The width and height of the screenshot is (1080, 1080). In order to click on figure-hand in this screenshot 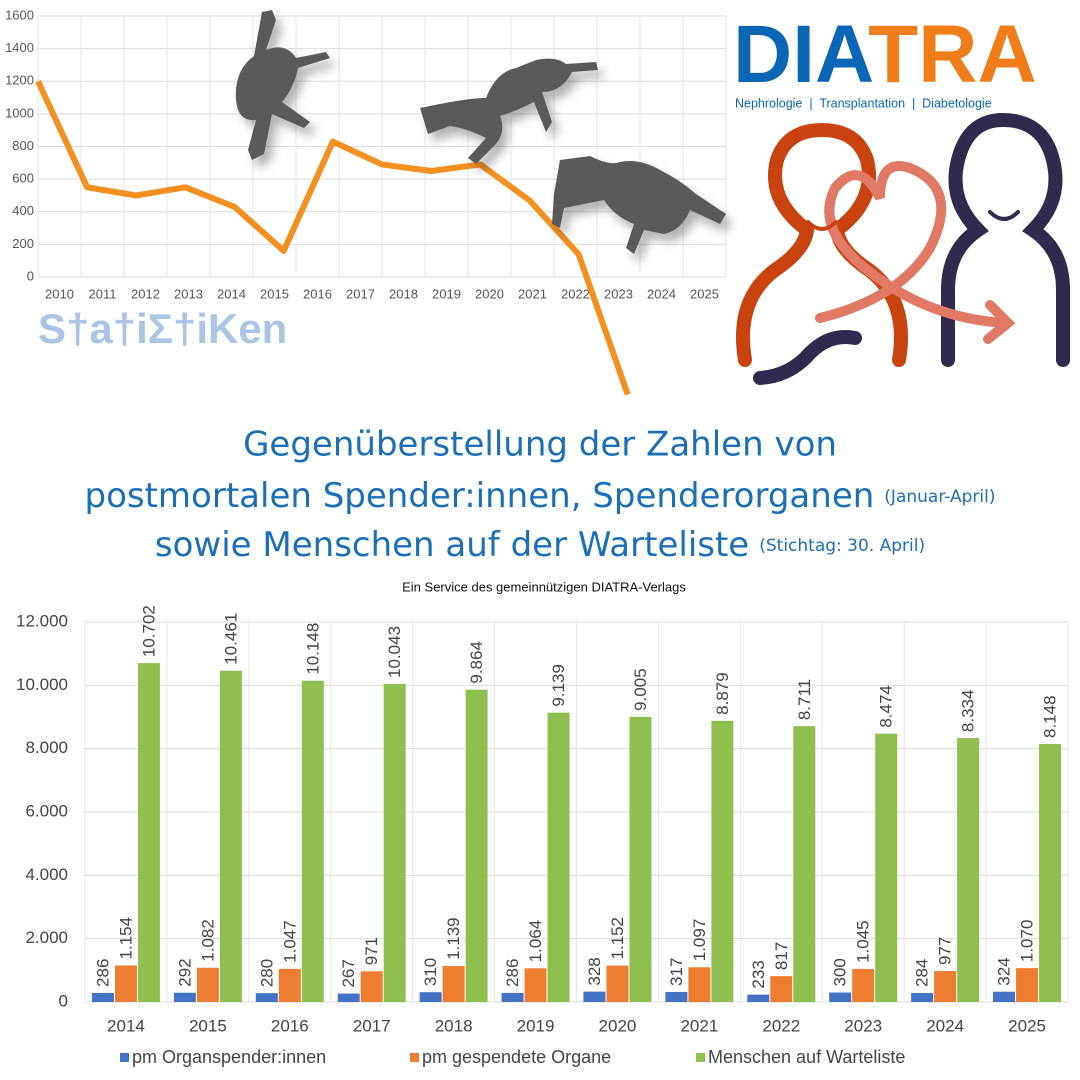, I will do `click(807, 357)`.